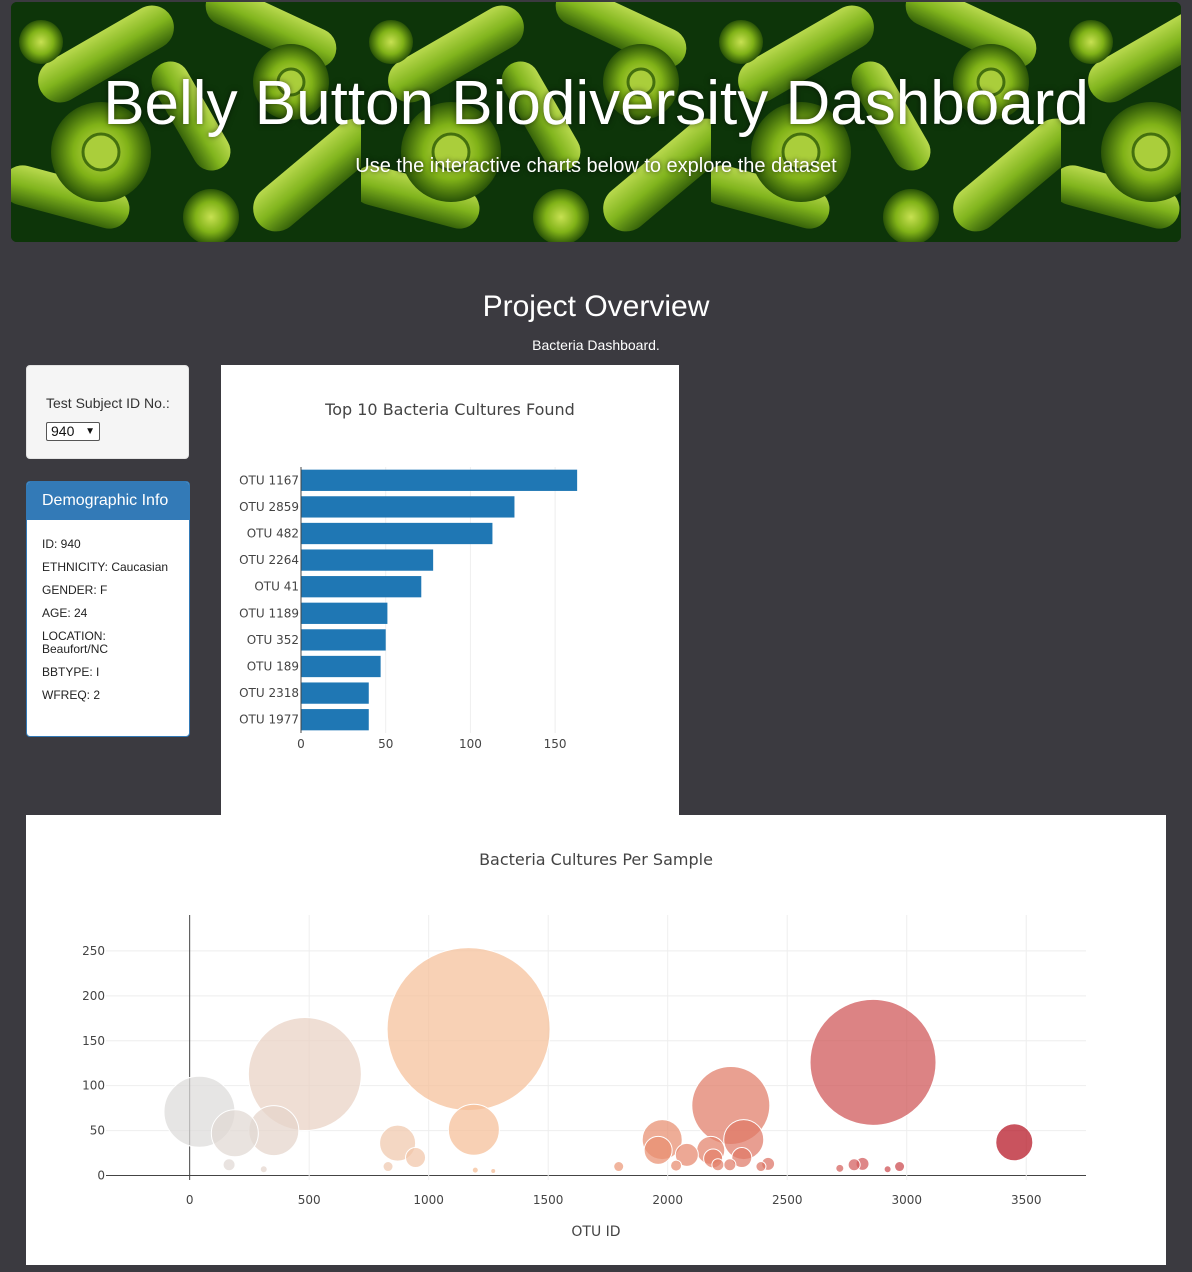  I want to click on y-tick-label: 200, so click(93, 996).